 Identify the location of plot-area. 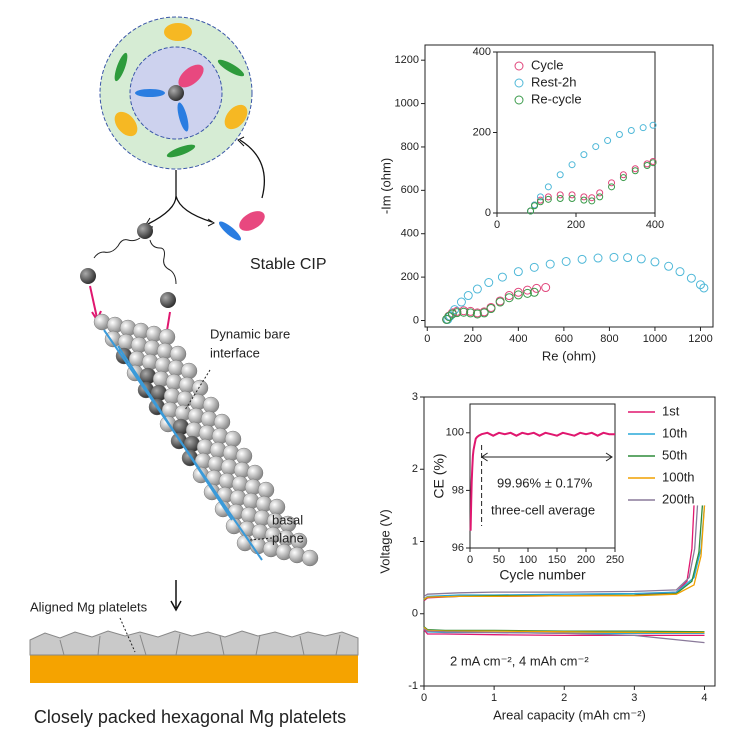
(542, 476).